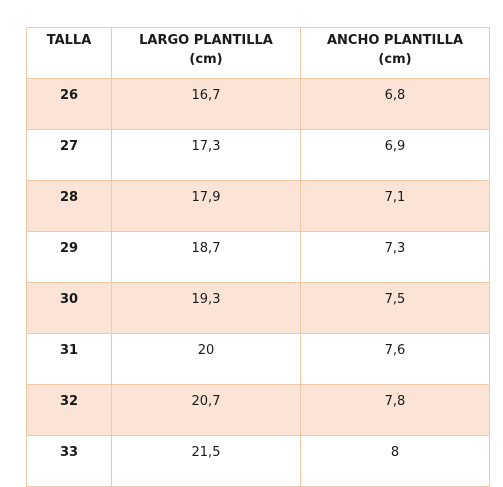 The image size is (503, 487). What do you see at coordinates (69, 53) in the screenshot?
I see `header-talla: TALLA` at bounding box center [69, 53].